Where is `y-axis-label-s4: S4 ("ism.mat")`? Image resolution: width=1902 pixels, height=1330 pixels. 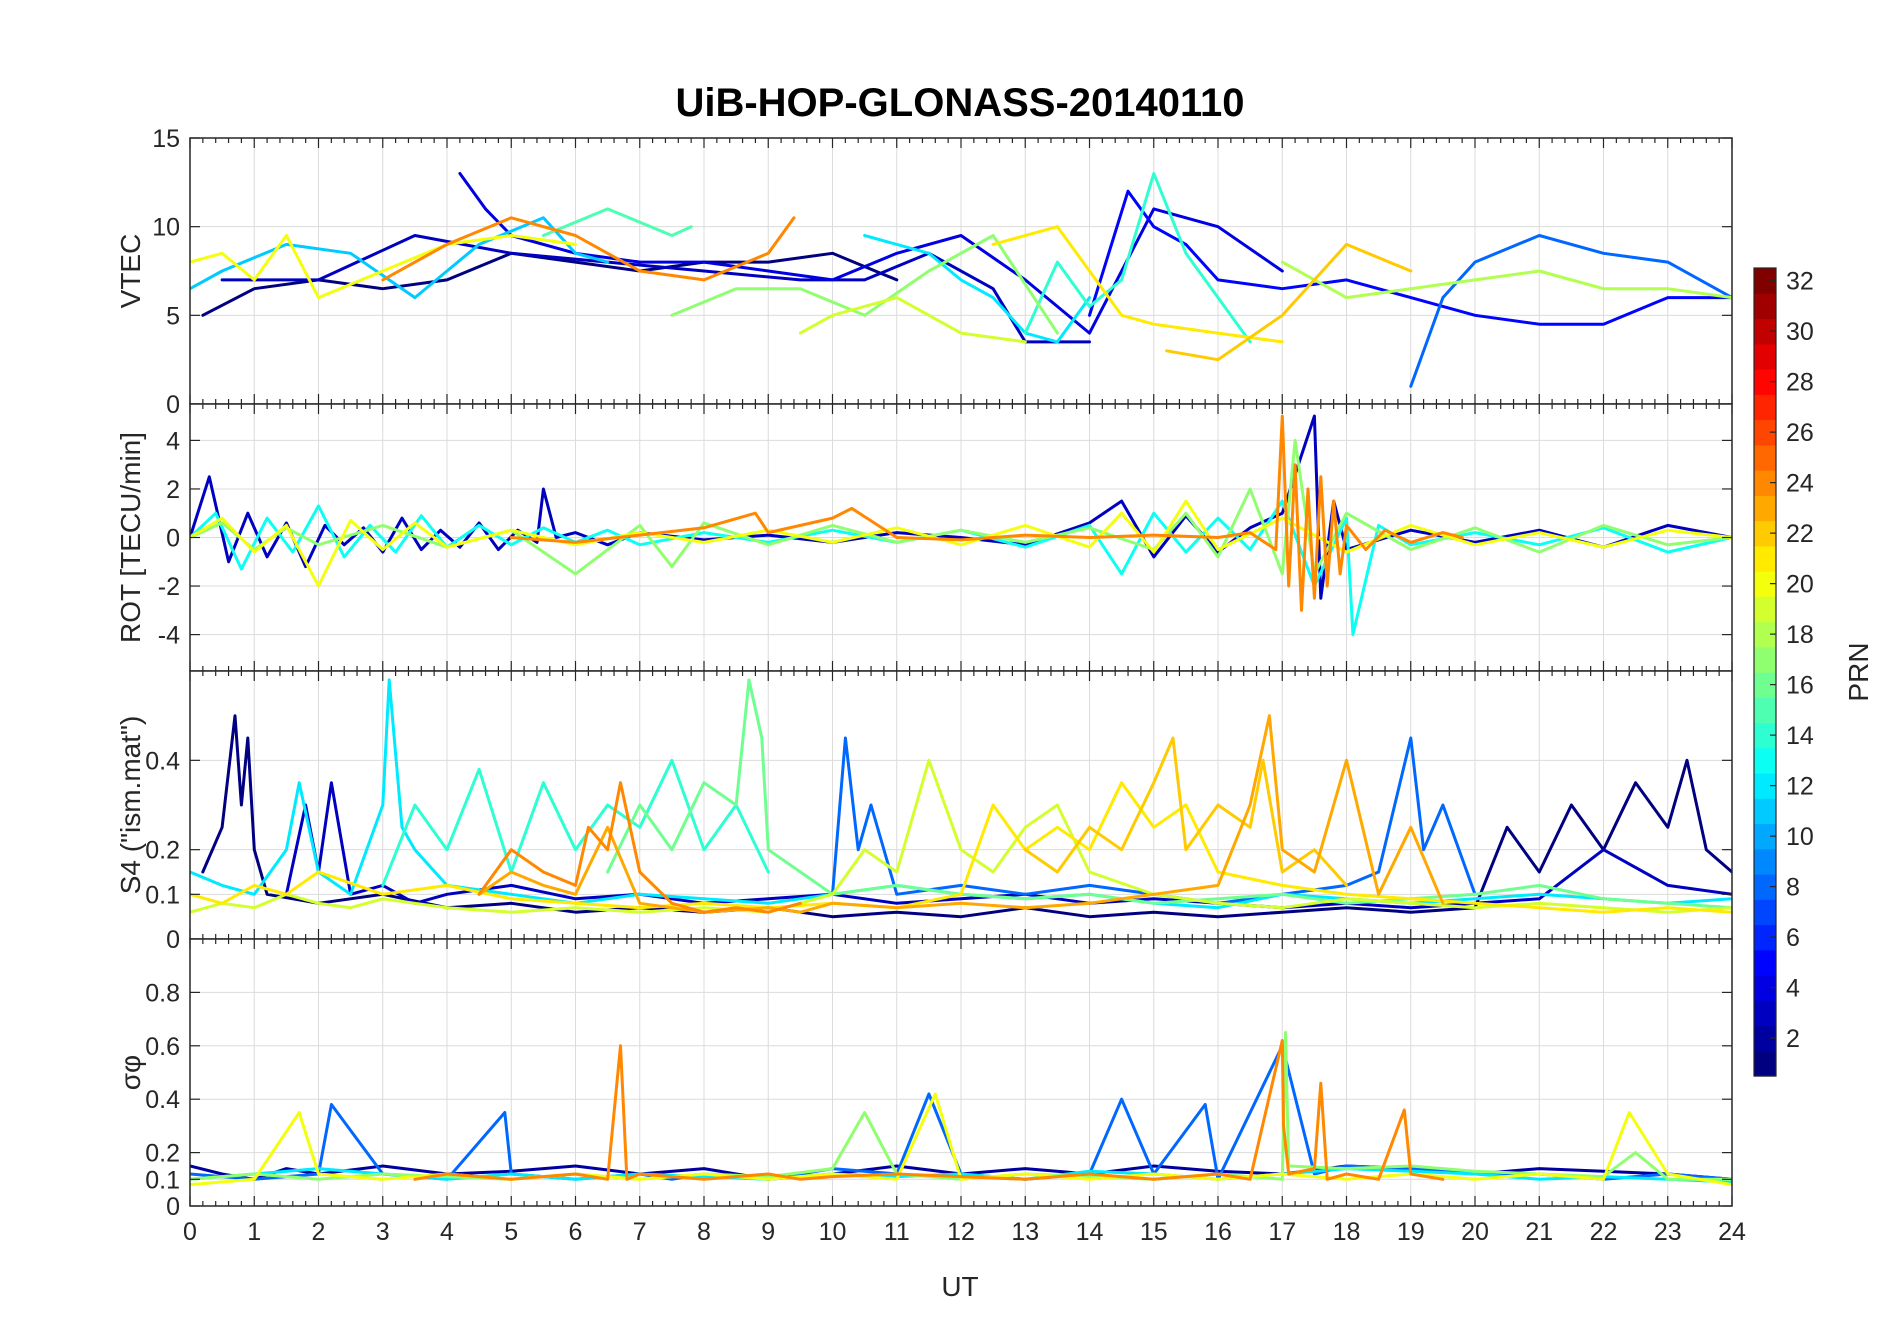 y-axis-label-s4: S4 ("ism.mat") is located at coordinates (130, 805).